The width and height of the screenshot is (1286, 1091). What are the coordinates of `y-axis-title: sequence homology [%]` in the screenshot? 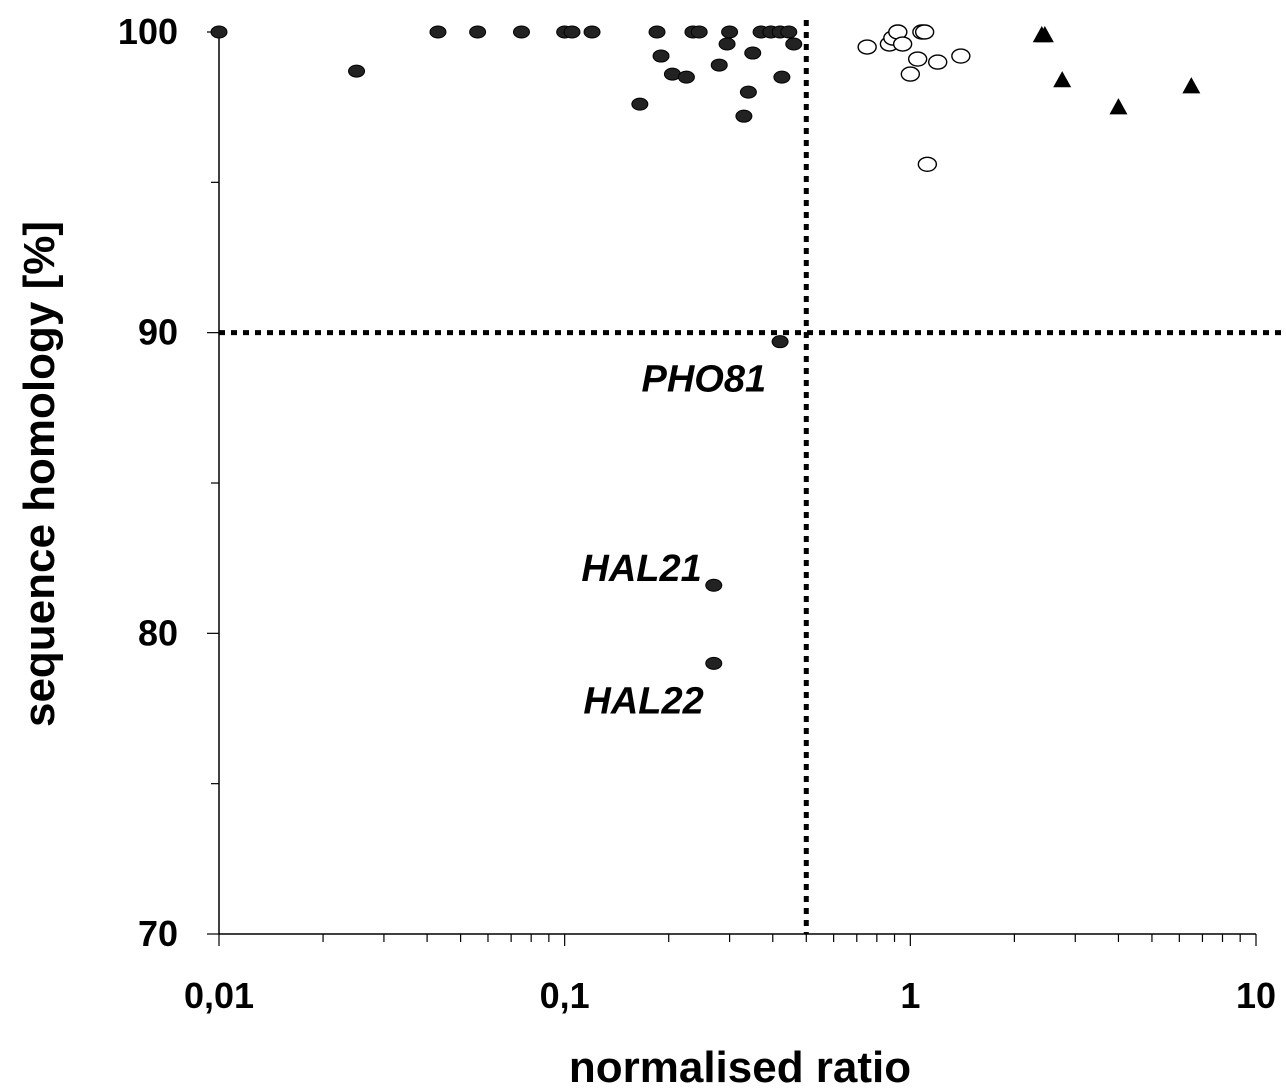 It's located at (39, 474).